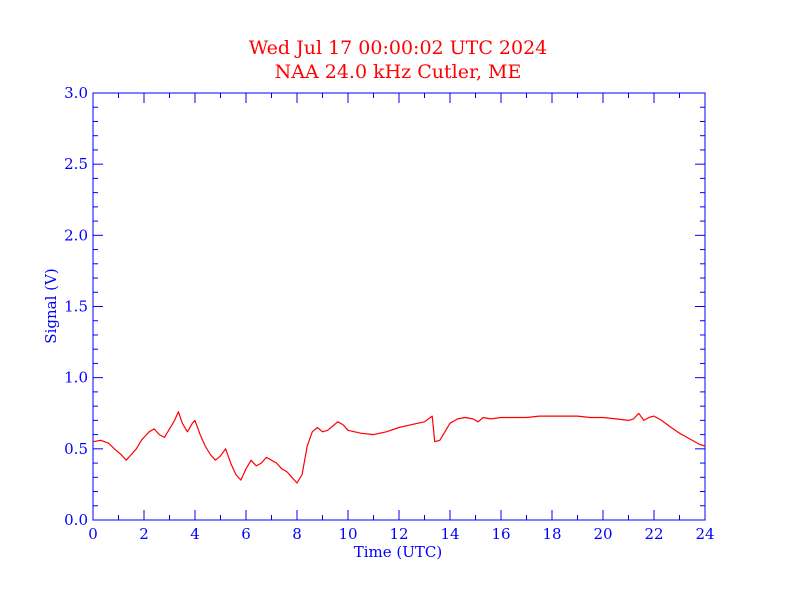  Describe the element at coordinates (449, 534) in the screenshot. I see `x-tick-label: 14` at that location.